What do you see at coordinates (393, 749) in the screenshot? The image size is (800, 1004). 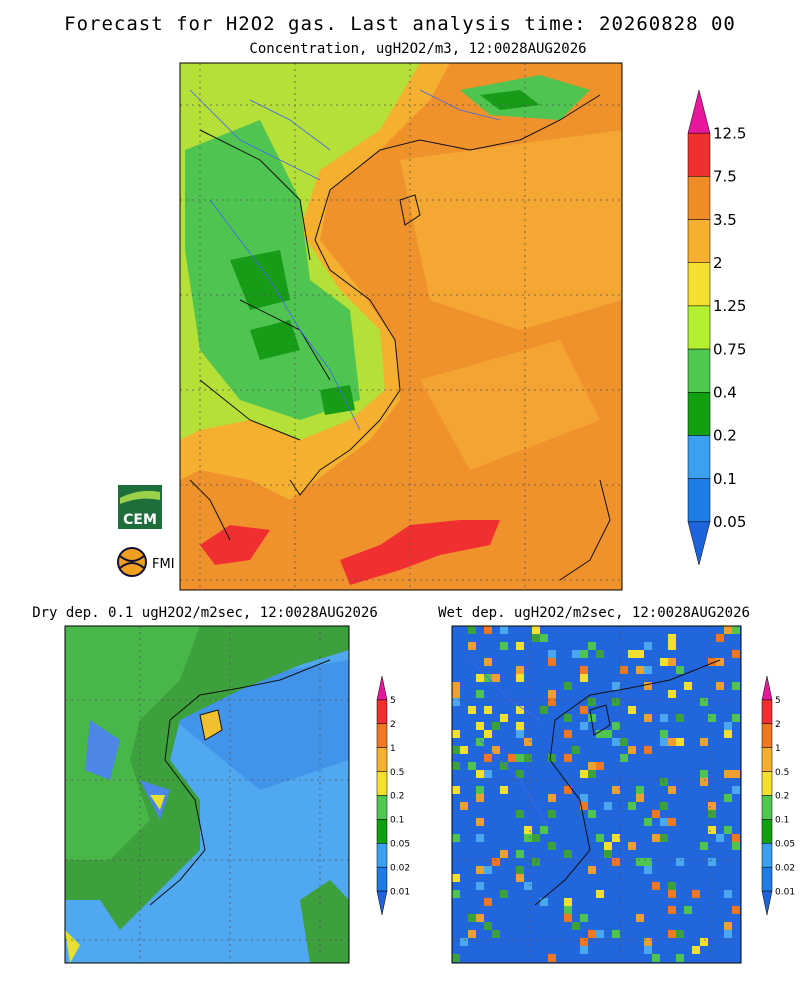 I see `colorbar-label: 1` at bounding box center [393, 749].